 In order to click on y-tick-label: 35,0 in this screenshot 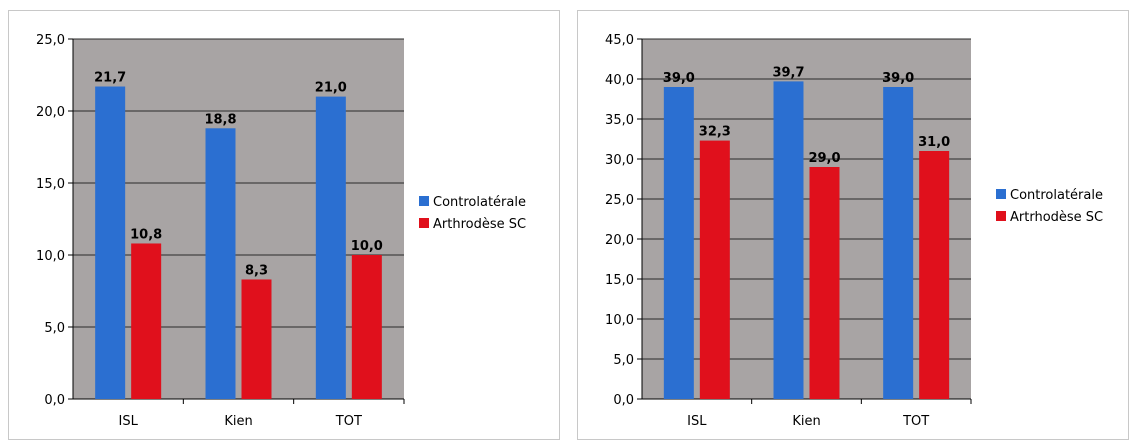, I will do `click(619, 120)`.